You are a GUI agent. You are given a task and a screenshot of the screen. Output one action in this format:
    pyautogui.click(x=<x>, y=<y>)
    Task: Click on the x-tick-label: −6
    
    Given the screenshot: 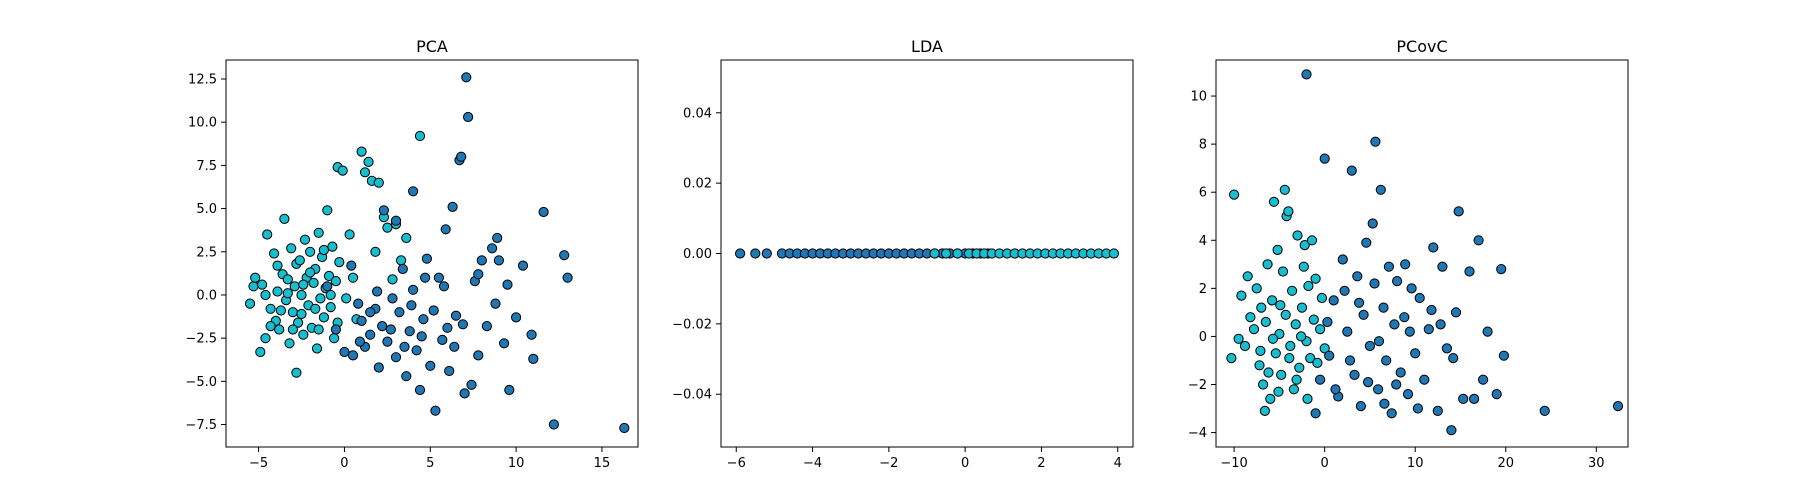 What is the action you would take?
    pyautogui.click(x=736, y=463)
    